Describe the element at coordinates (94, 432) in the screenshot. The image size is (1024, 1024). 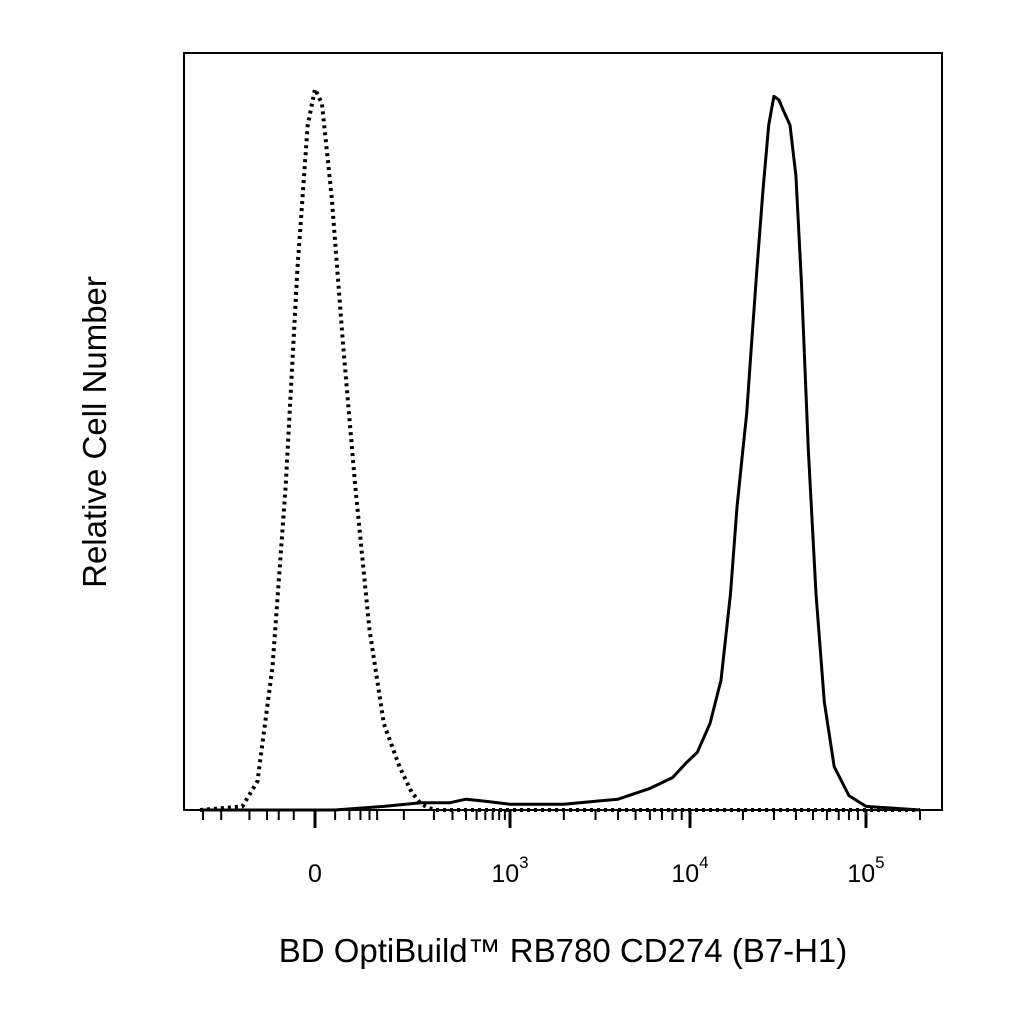
I see `y-axis-label: Relative Cell Number` at that location.